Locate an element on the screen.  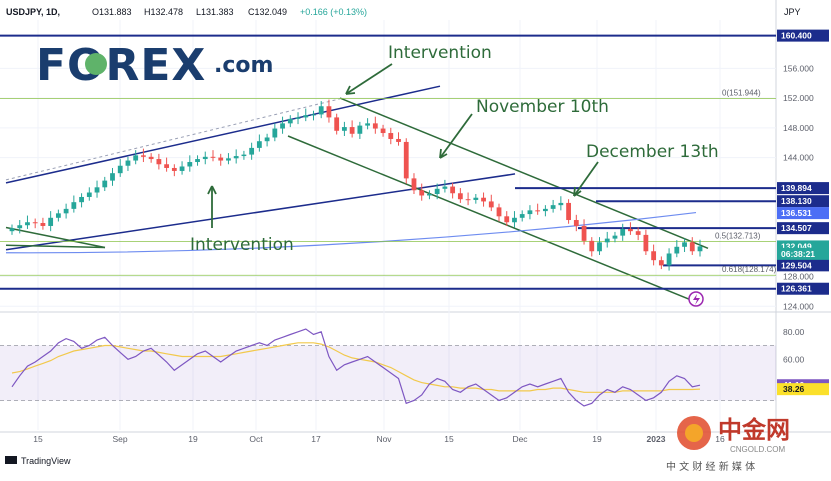
time-axis-tick: 16 is located at coordinates (720, 439).